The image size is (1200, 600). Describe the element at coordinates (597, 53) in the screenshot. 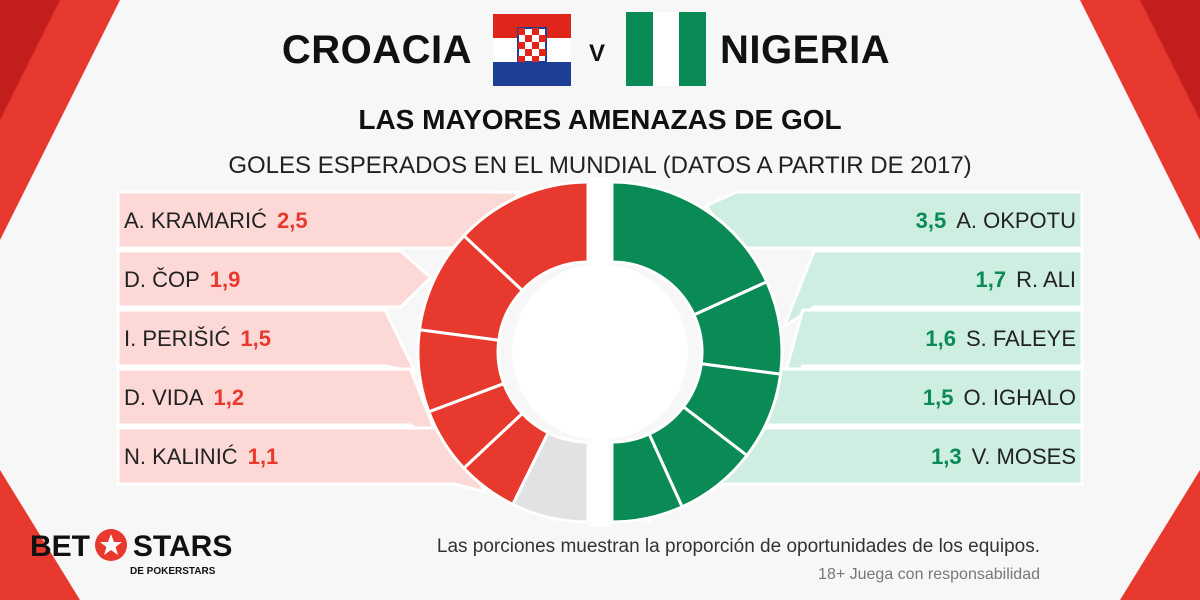

I see `versus-label: V` at that location.